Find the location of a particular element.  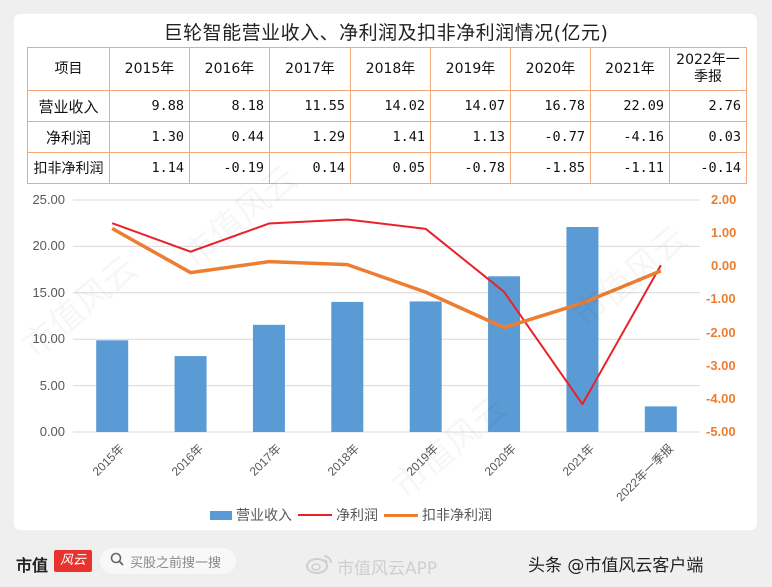

left-tick-label: 25.00 is located at coordinates (48, 199).